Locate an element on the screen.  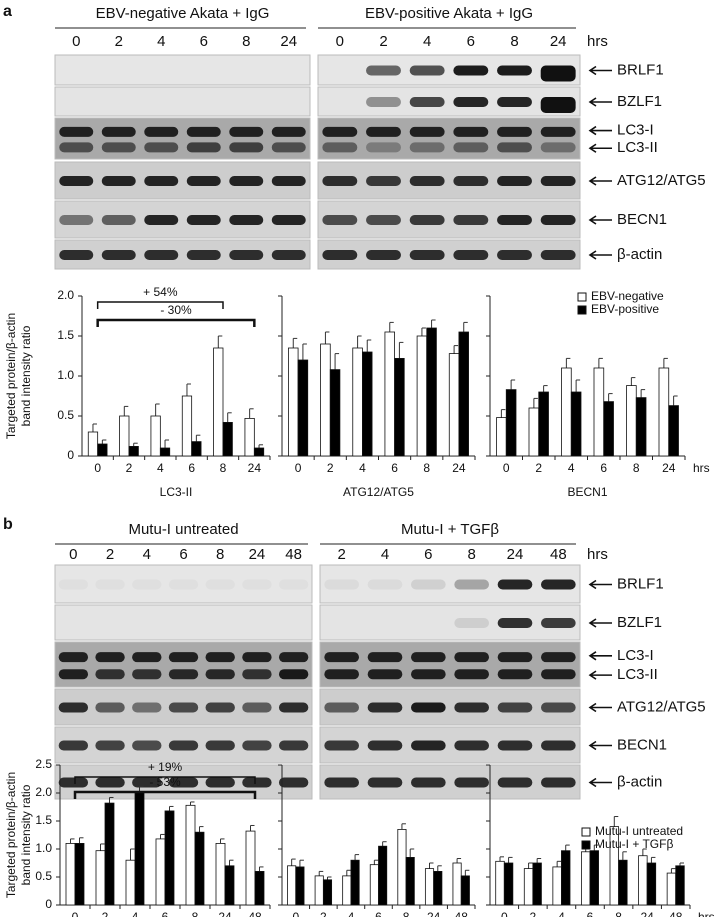
annotation: + 19% is located at coordinates (165, 767).